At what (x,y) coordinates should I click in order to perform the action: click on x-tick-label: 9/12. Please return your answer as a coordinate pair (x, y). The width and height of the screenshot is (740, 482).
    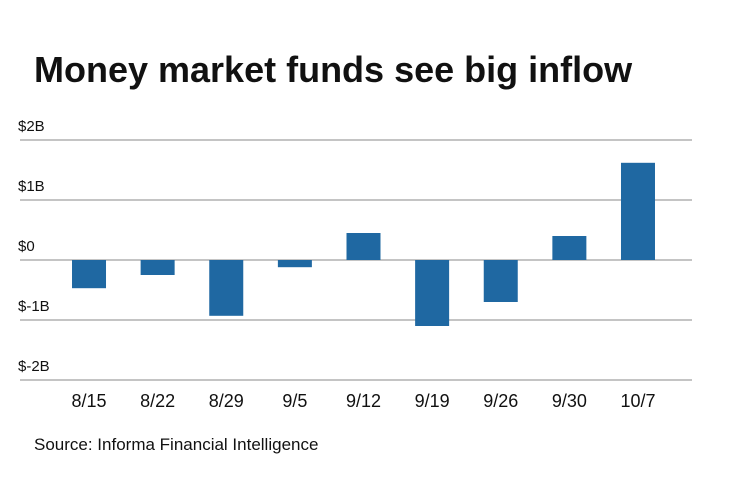
    Looking at the image, I should click on (363, 401).